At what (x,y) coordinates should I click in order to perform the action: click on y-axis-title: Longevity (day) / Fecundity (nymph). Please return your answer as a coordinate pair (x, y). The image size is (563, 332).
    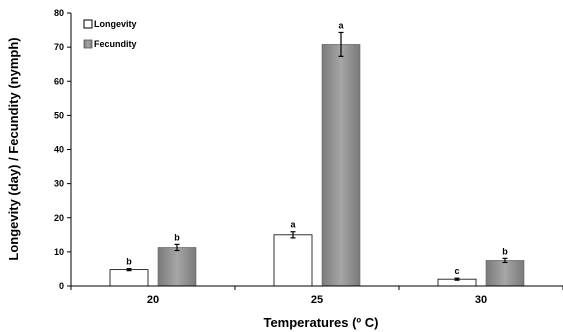
    Looking at the image, I should click on (13, 148).